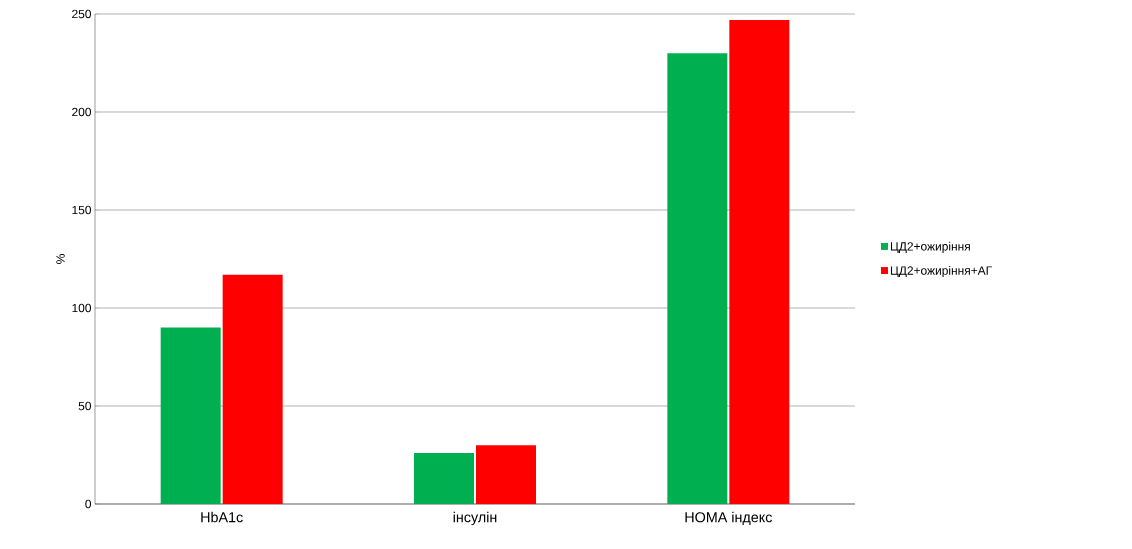 This screenshot has width=1132, height=549. I want to click on y-tick-label: 250, so click(82, 14).